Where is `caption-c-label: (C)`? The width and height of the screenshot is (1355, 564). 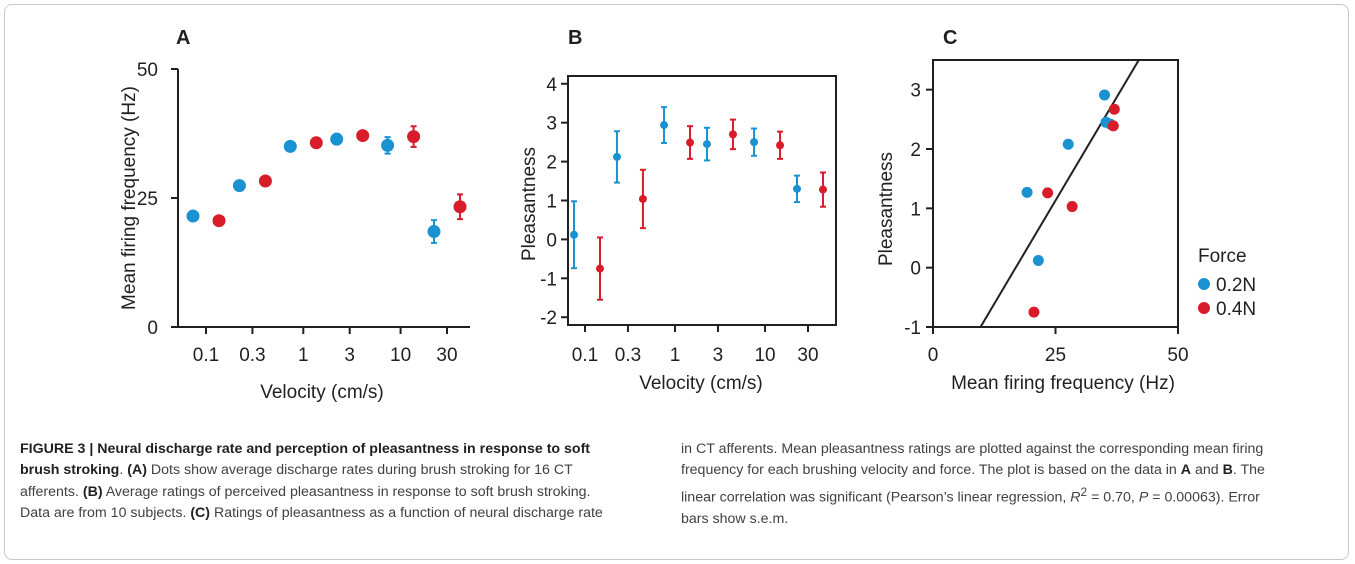
caption-c-label: (C) is located at coordinates (200, 513).